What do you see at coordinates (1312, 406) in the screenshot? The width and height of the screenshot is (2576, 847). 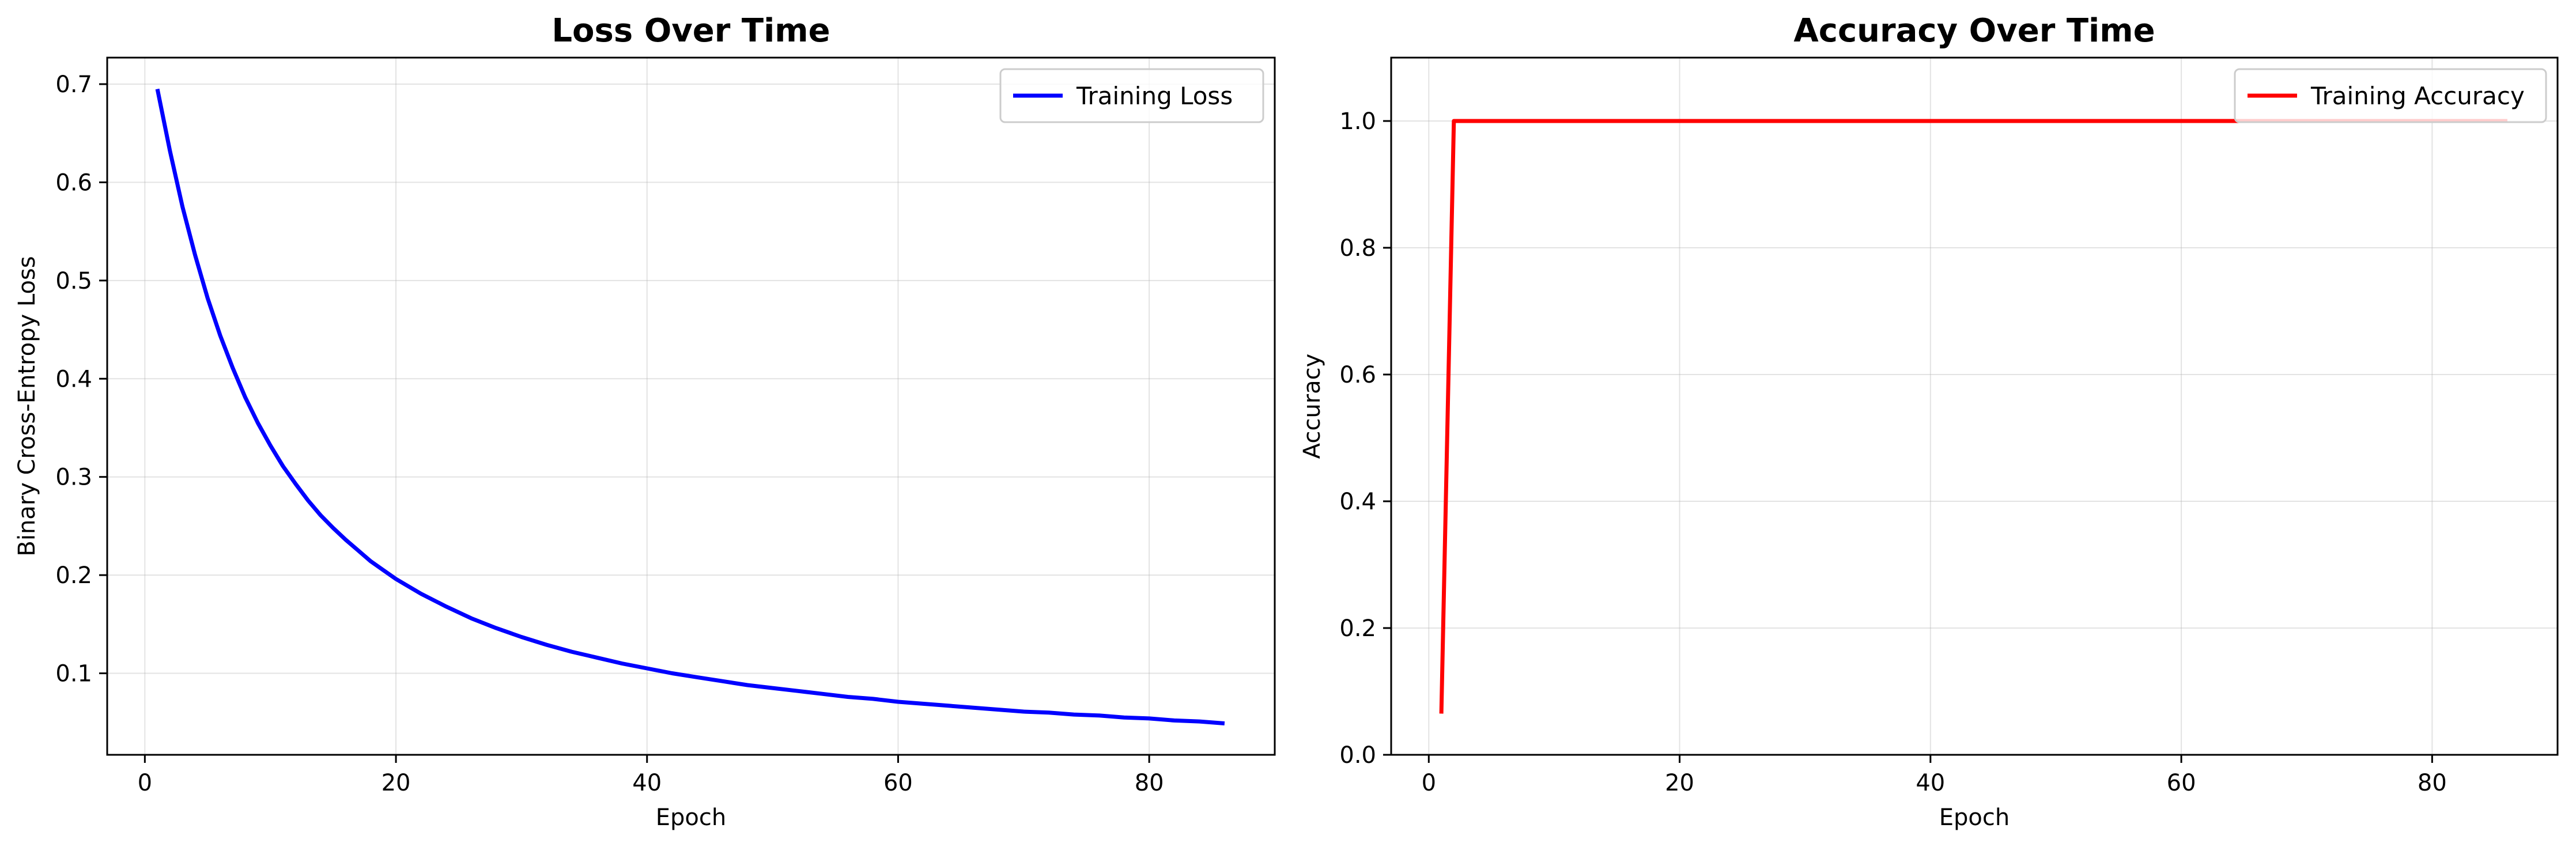 I see `accuracy-y-axis-label: Accuracy` at bounding box center [1312, 406].